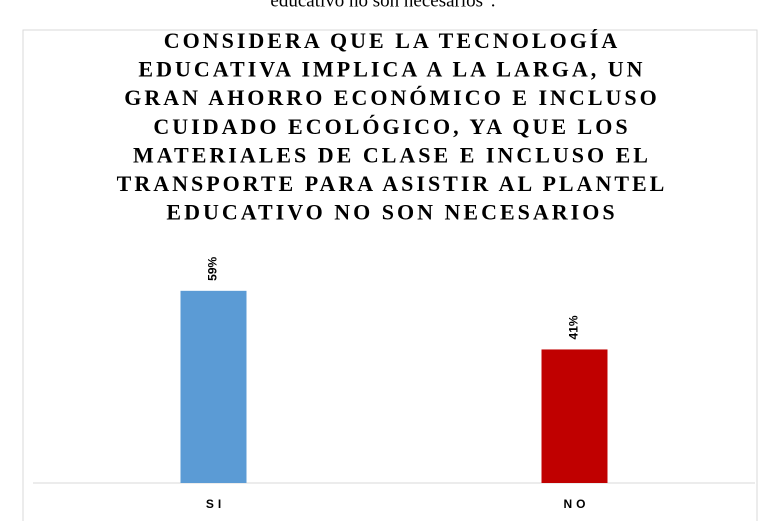  I want to click on chart-title: EDUCATIVO NO SON NECESARIOS, so click(391, 212).